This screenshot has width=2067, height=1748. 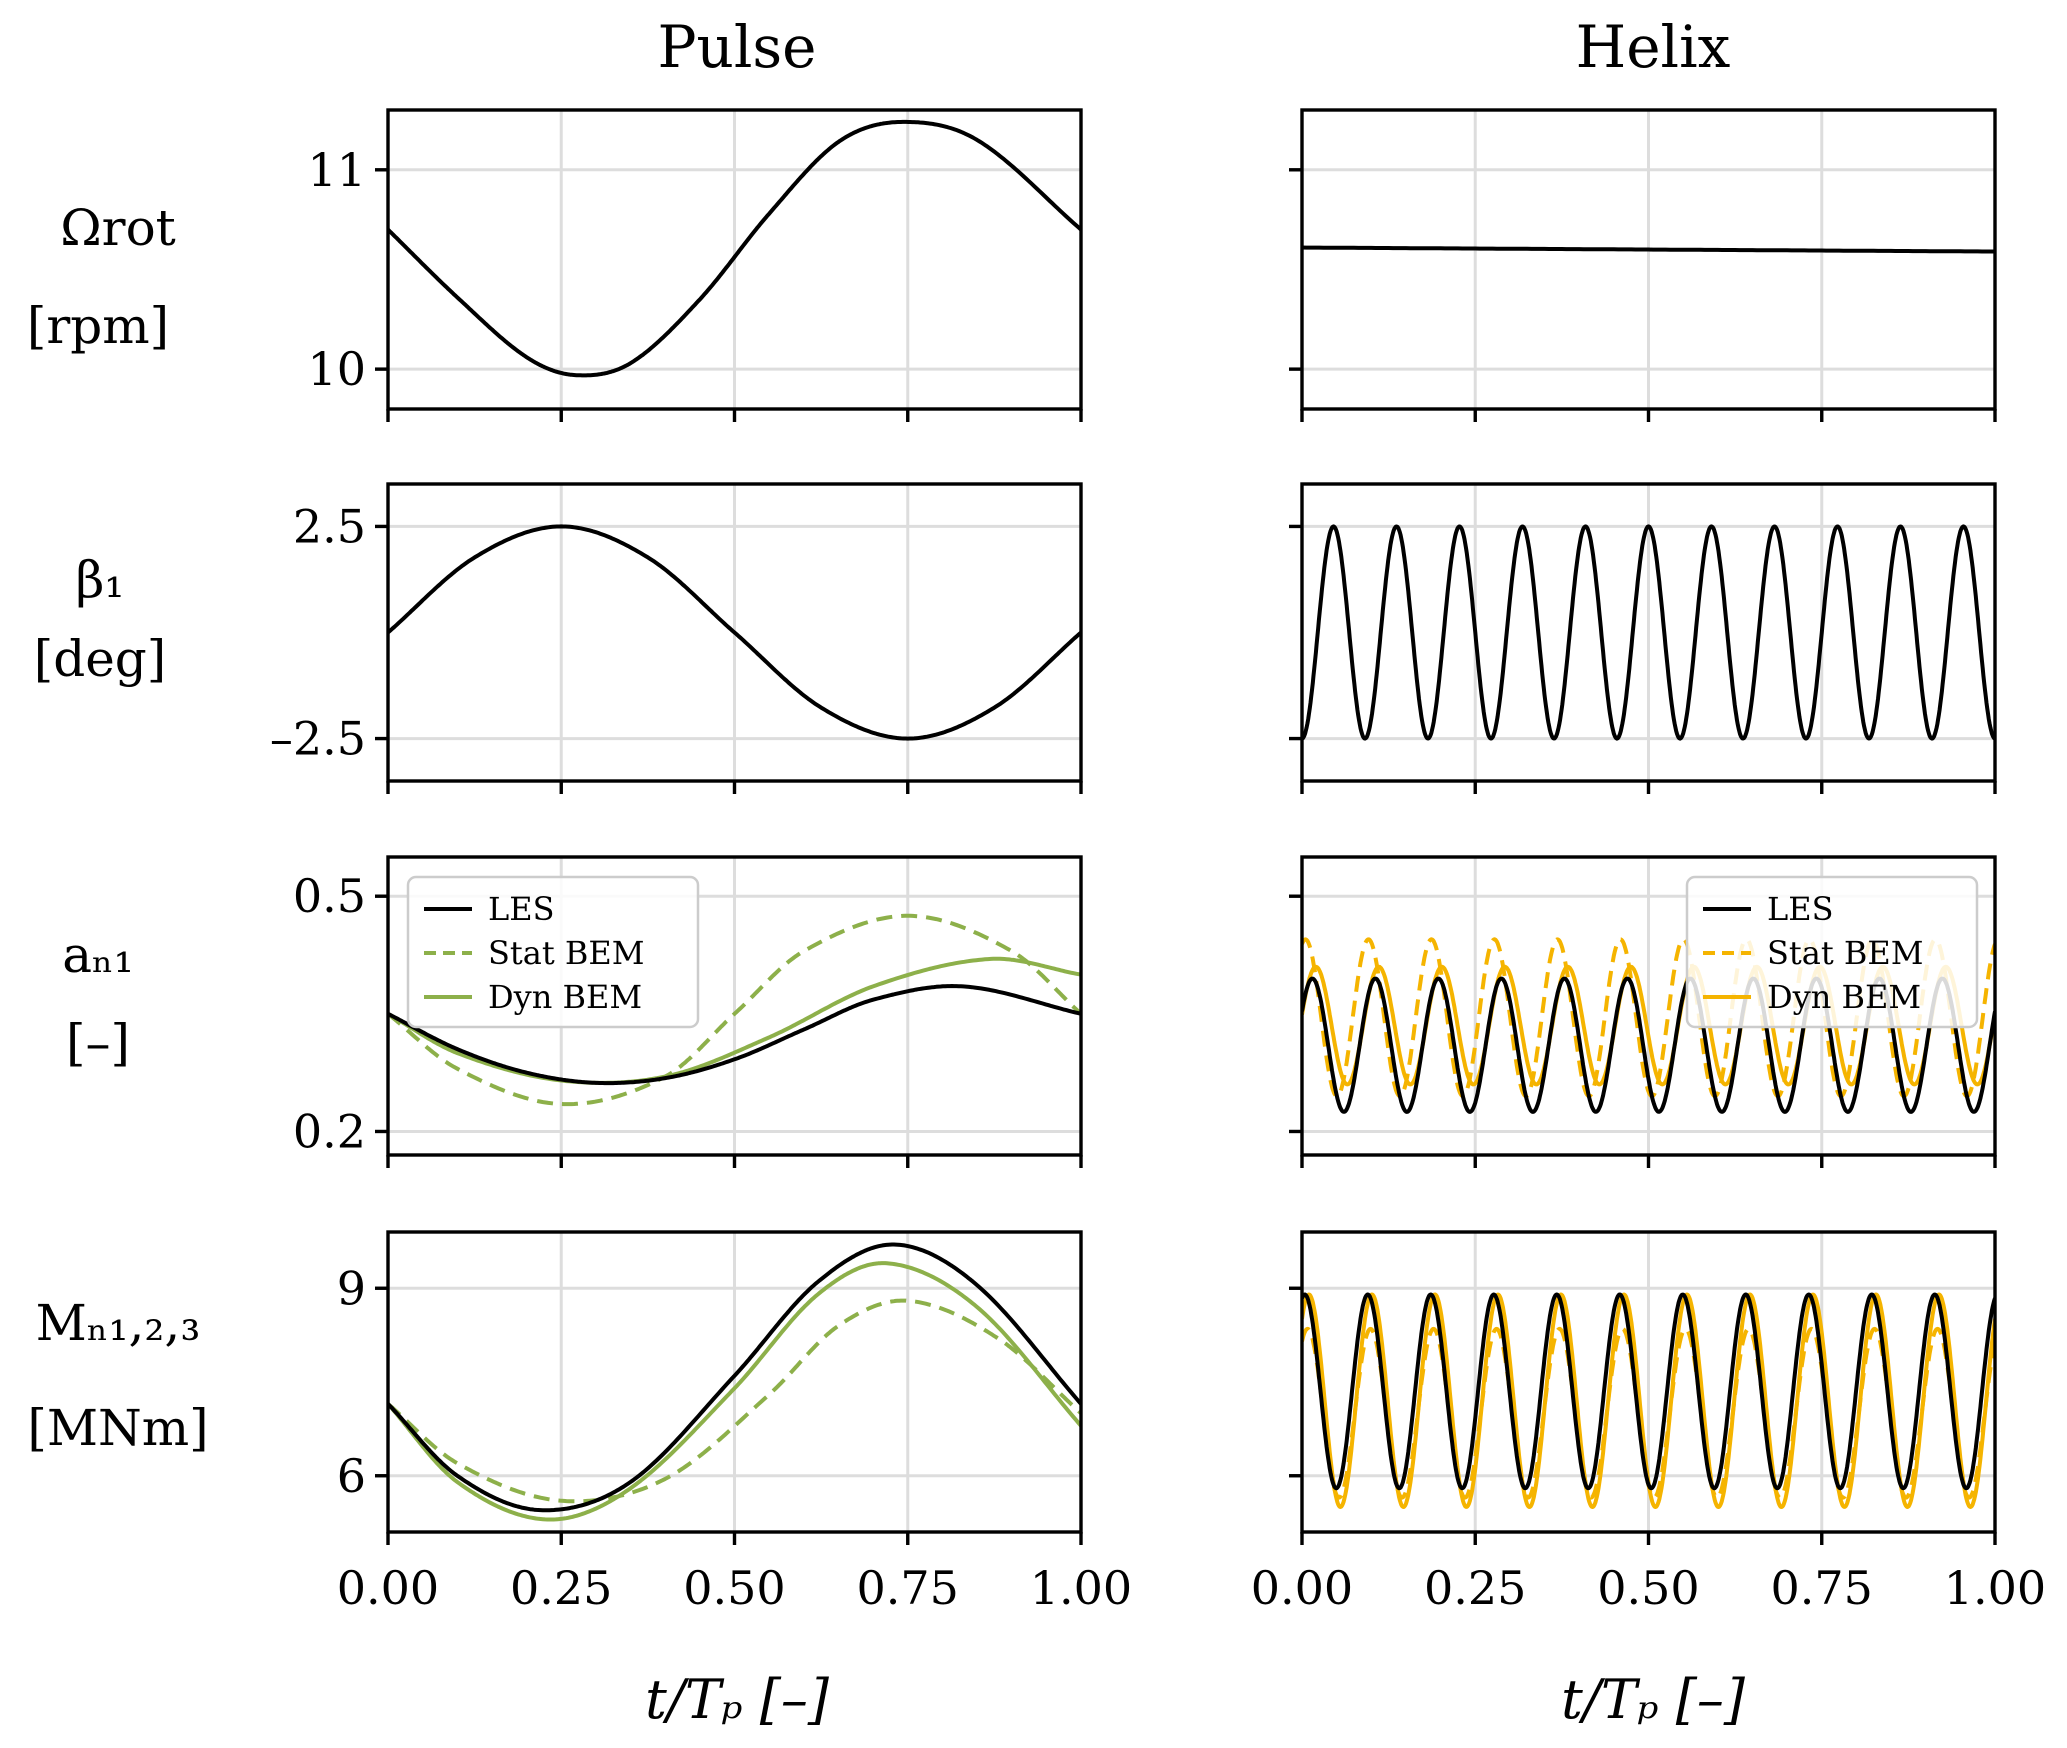 I want to click on y-tick-label: 0.5, so click(x=329, y=896).